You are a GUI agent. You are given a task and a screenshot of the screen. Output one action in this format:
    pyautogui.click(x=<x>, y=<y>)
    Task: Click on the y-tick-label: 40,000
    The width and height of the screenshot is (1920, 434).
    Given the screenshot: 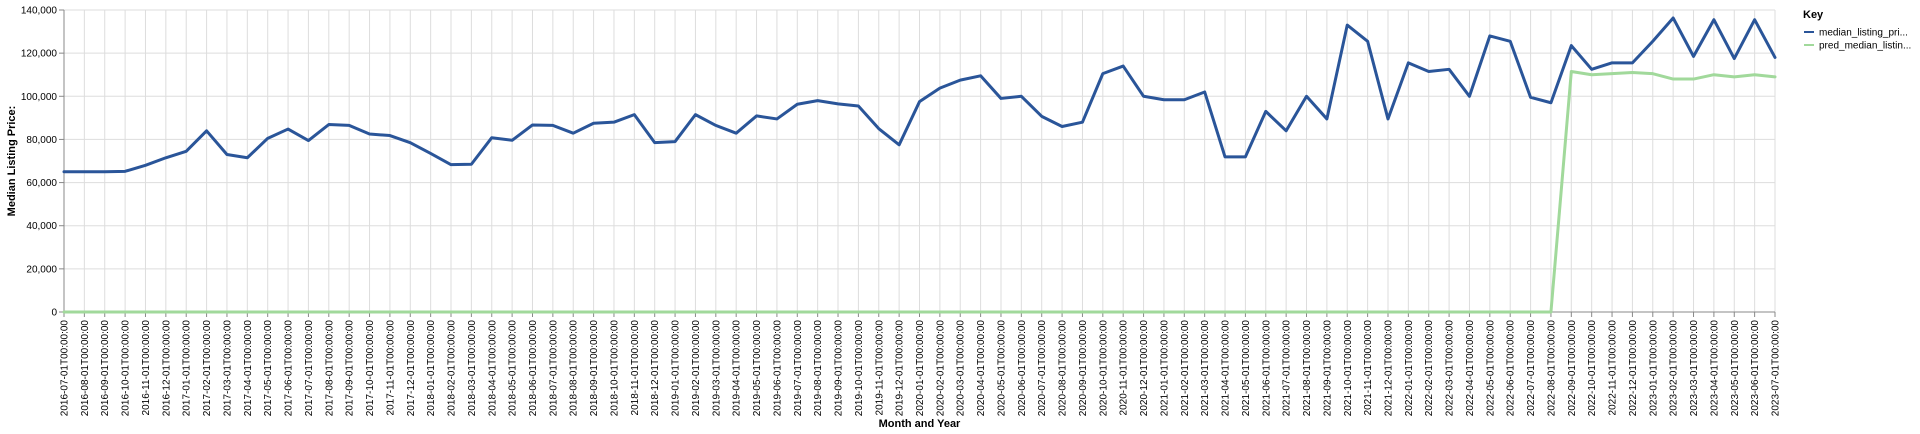 What is the action you would take?
    pyautogui.click(x=41, y=226)
    